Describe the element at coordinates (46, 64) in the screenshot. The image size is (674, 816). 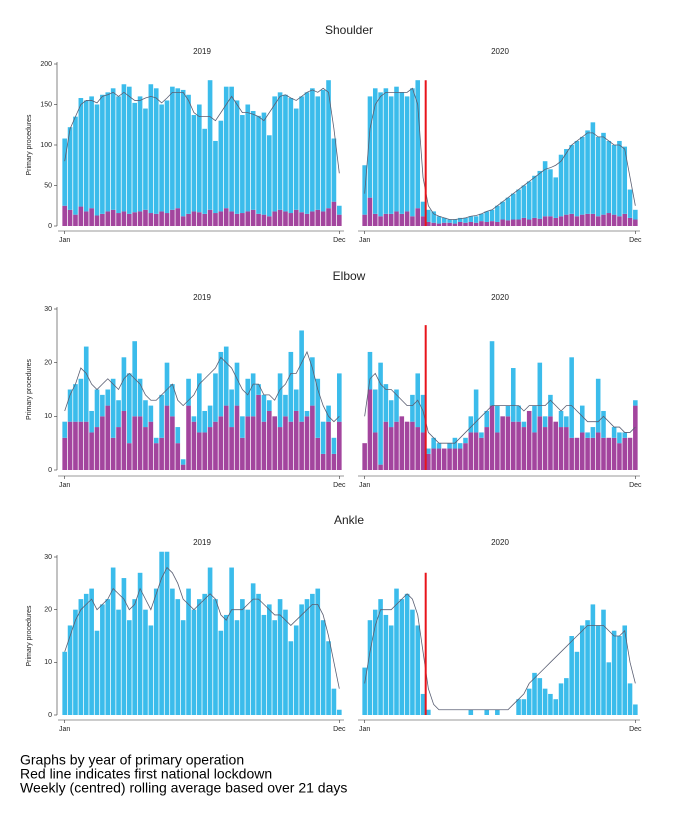
I see `y-tick-label: 200` at that location.